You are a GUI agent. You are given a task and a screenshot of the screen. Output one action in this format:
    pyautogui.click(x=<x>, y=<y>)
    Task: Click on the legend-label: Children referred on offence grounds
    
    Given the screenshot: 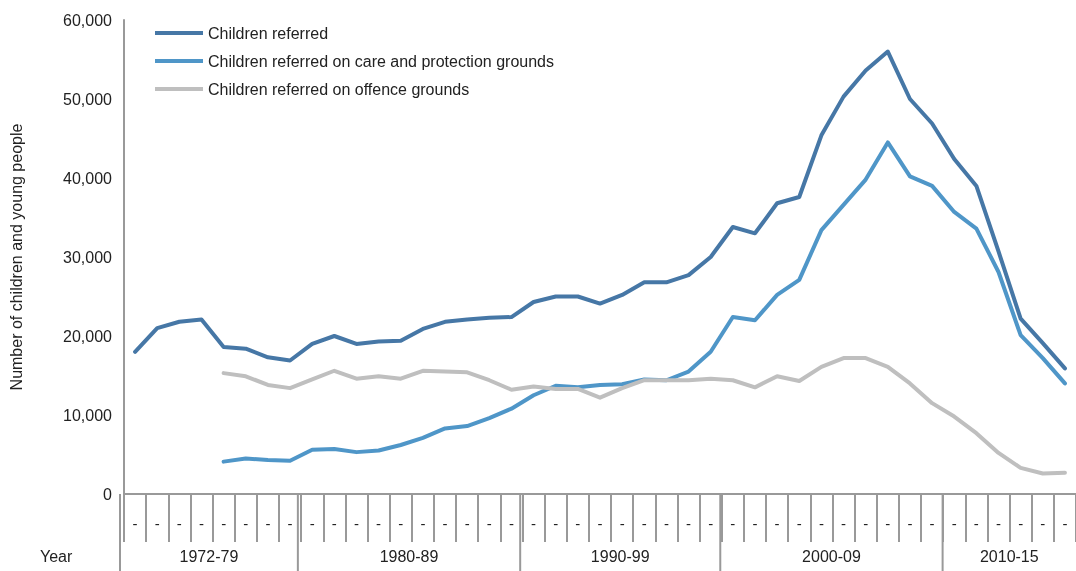 What is the action you would take?
    pyautogui.click(x=339, y=89)
    